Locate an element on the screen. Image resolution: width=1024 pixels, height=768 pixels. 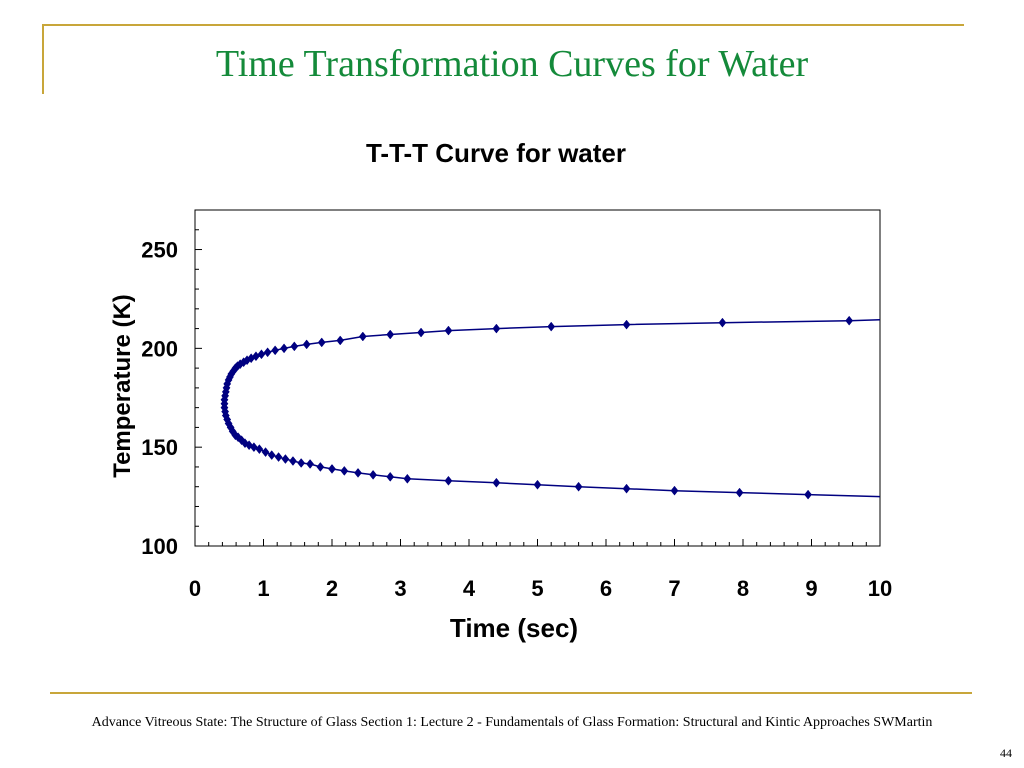
series-markers is located at coordinates (537, 407).